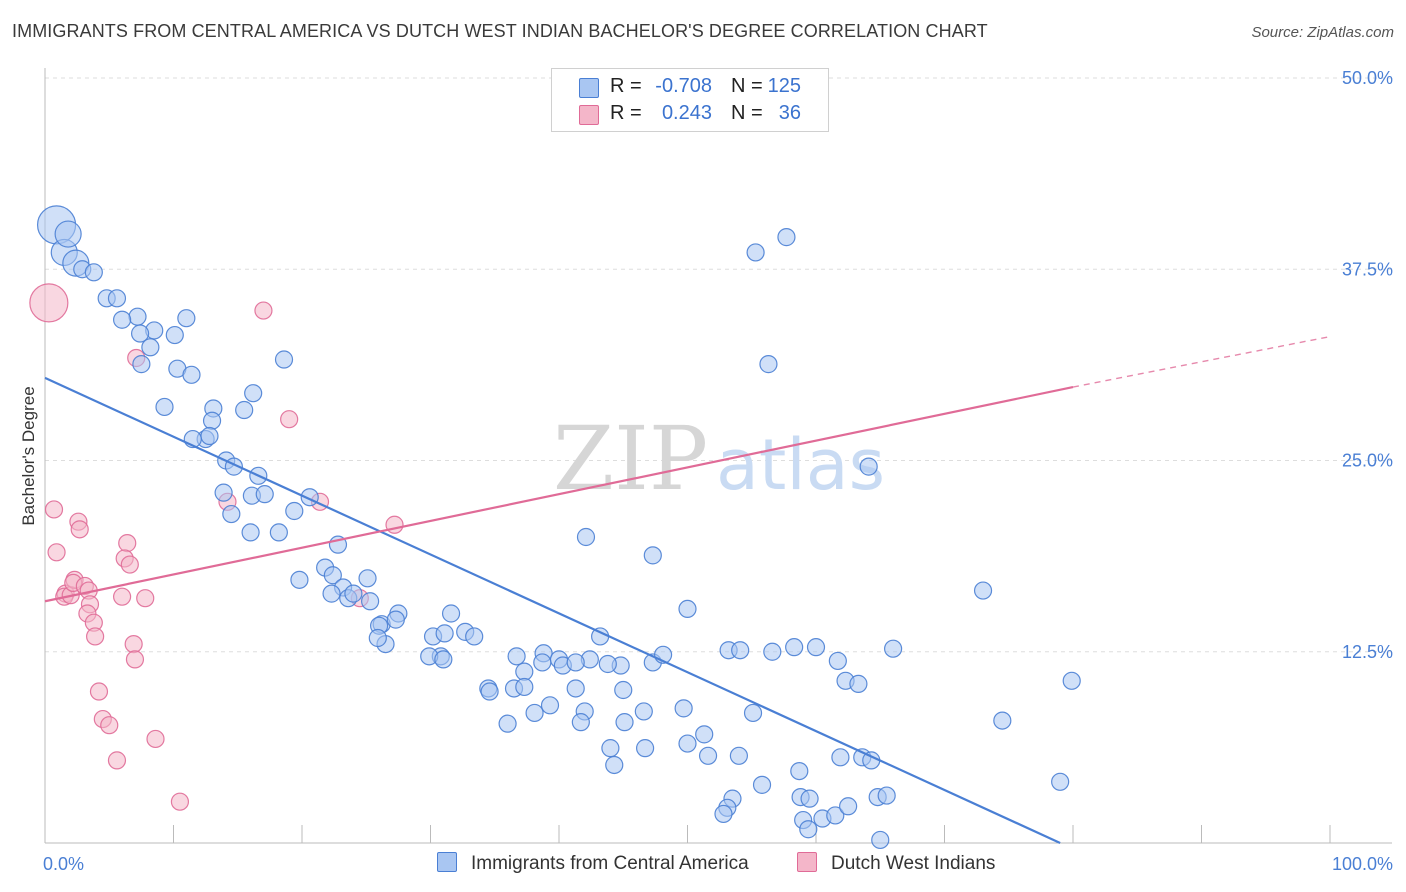  I want to click on y-tick-label: 12.5%, so click(1367, 652).